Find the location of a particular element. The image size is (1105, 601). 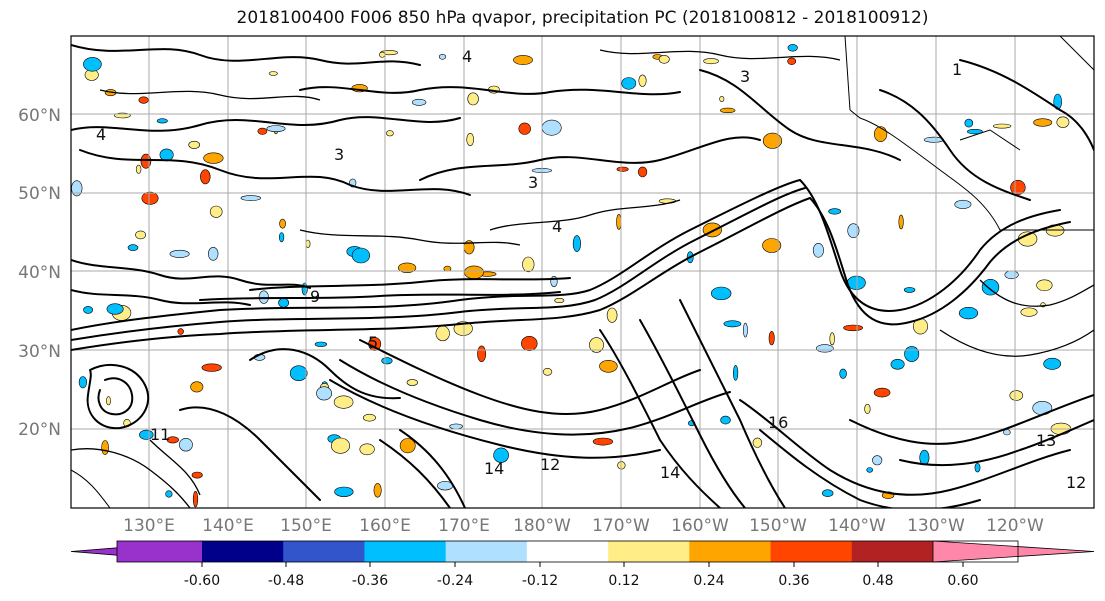

contour-label: 13 is located at coordinates (1046, 440).